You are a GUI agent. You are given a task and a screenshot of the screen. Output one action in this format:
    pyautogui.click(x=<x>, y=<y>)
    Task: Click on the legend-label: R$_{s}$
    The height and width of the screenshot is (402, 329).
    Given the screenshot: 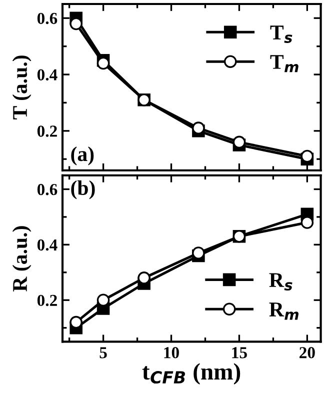 What is the action you would take?
    pyautogui.click(x=280, y=282)
    